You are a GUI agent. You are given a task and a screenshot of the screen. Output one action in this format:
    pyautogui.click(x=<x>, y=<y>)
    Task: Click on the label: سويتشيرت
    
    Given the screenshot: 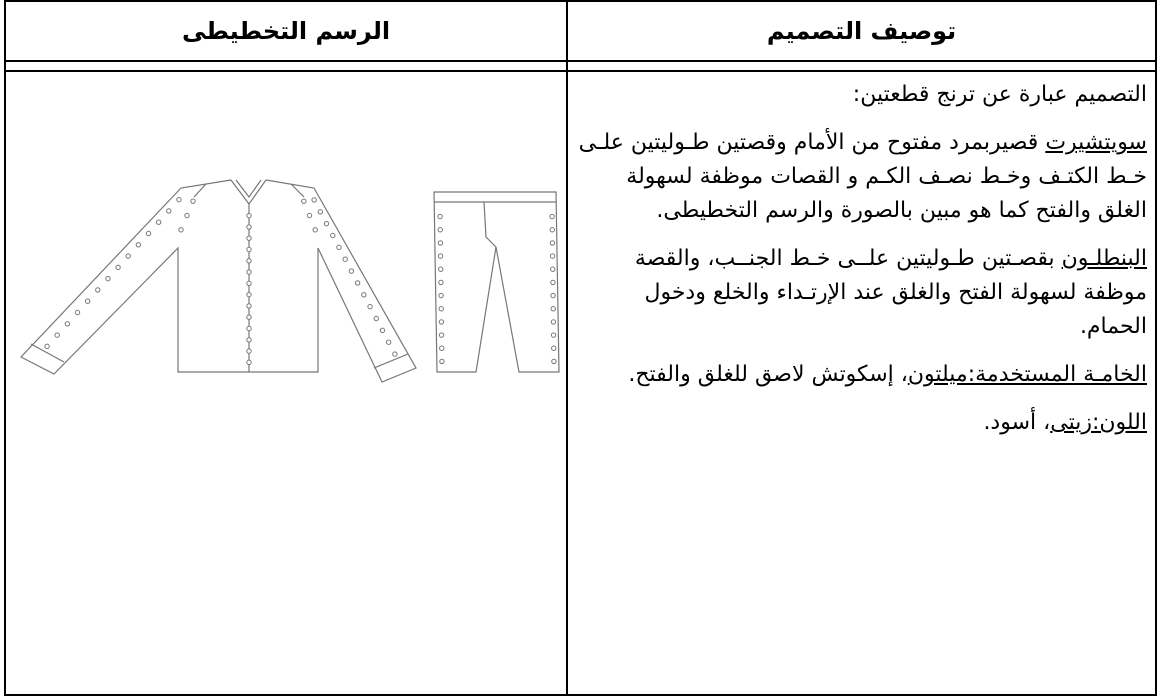 What is the action you would take?
    pyautogui.click(x=1096, y=142)
    